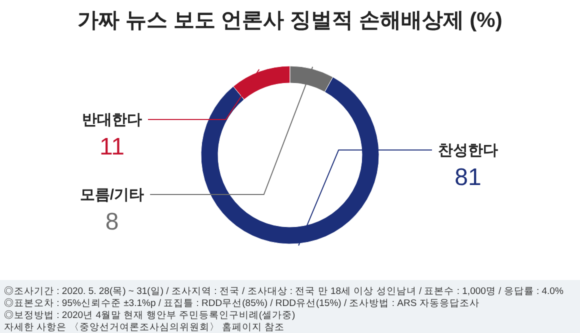 This screenshot has width=580, height=333. What do you see at coordinates (468, 150) in the screenshot?
I see `slice-label: 찬성한다` at bounding box center [468, 150].